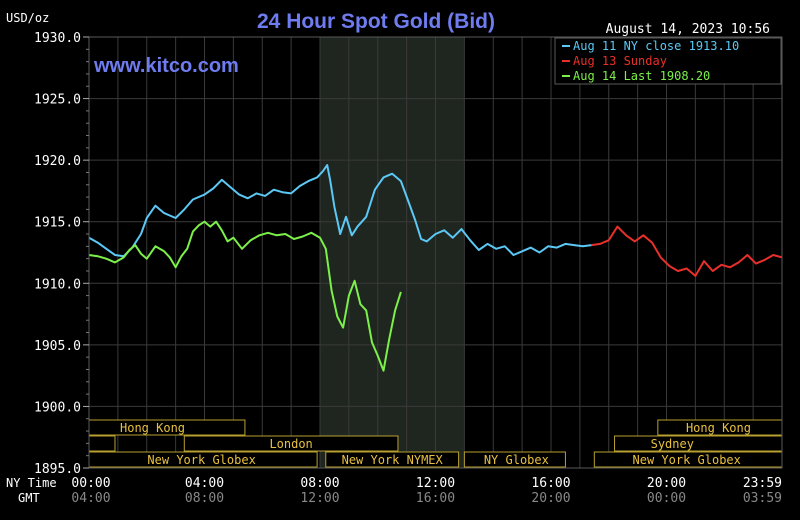  I want to click on session-label: NY Globex, so click(516, 460).